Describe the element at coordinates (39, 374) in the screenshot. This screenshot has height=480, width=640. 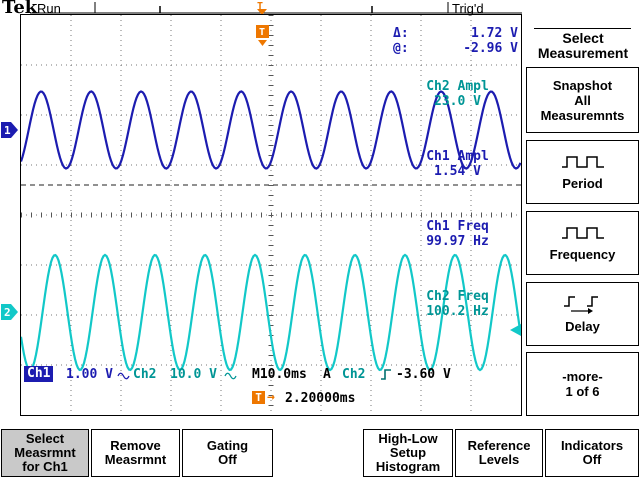
I see `ch1-badge: Ch1` at that location.